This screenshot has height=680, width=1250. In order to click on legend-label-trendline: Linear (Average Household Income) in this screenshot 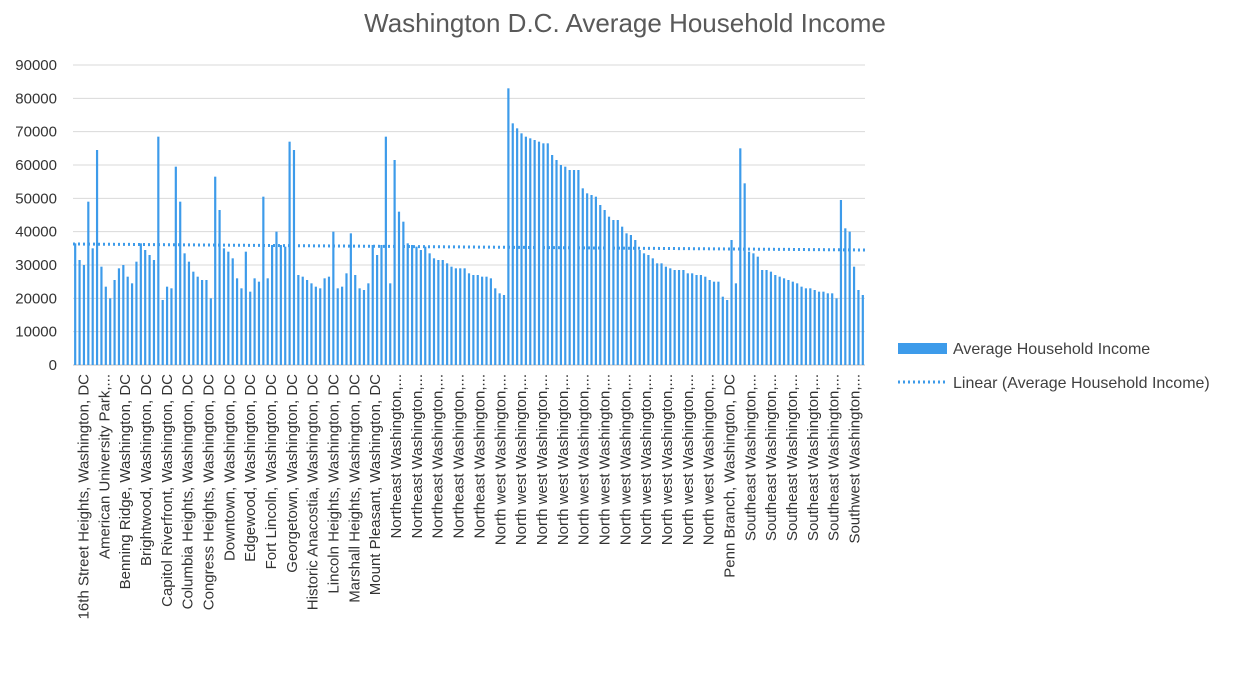, I will do `click(1081, 383)`.